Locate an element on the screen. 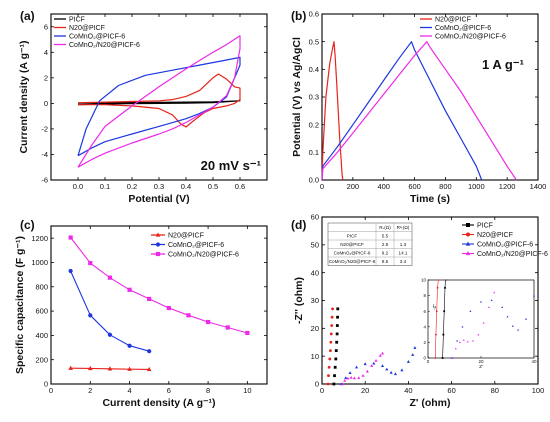 The height and width of the screenshot is (422, 550). y-tick-label: 1000 is located at coordinates (39, 262).